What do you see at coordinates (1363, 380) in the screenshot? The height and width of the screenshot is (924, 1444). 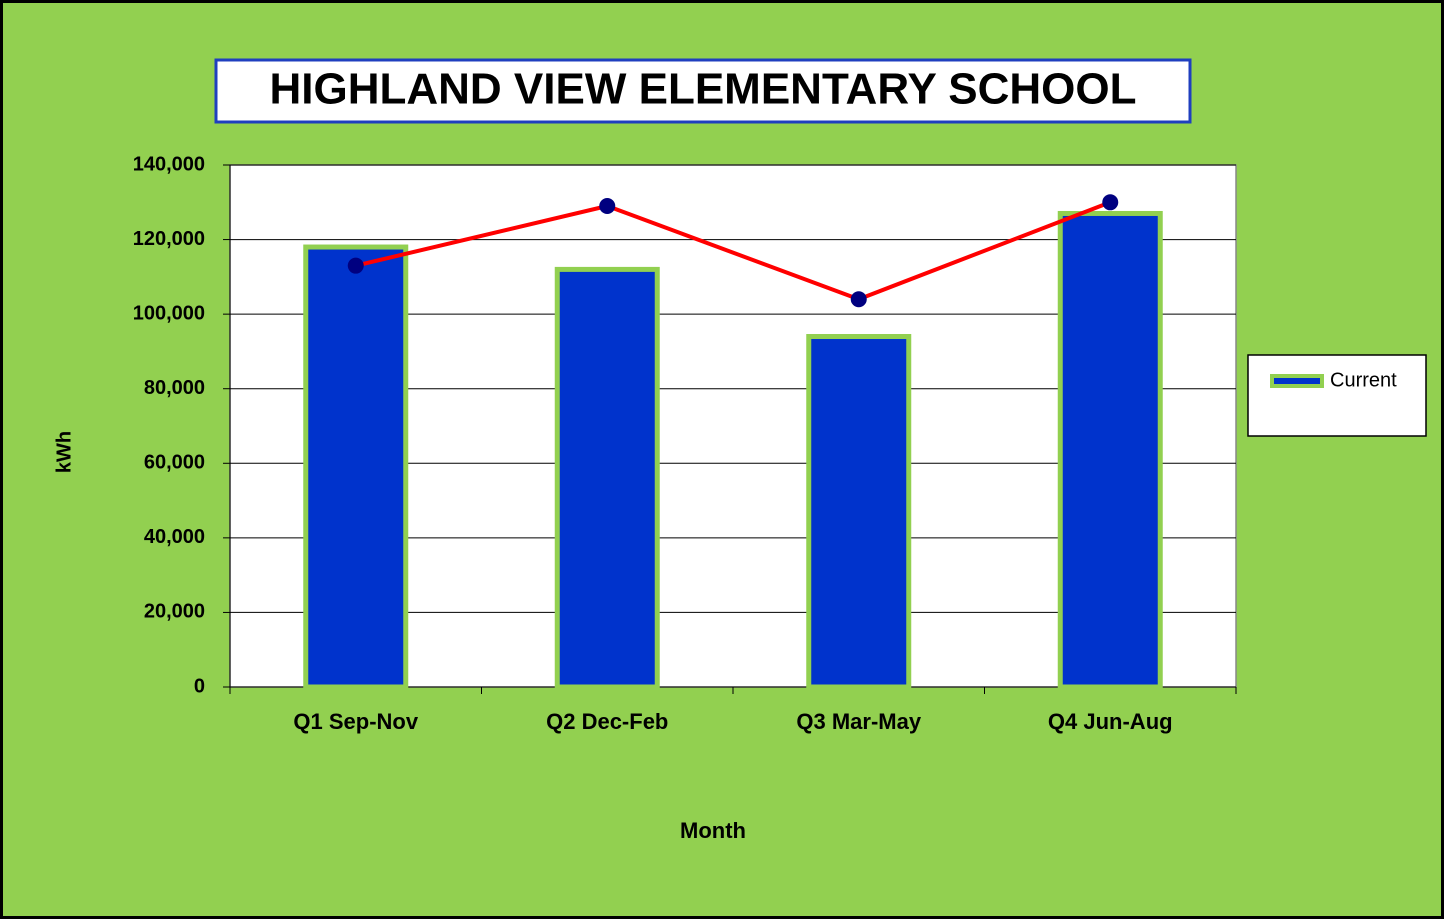 I see `legend-label: Current` at bounding box center [1363, 380].